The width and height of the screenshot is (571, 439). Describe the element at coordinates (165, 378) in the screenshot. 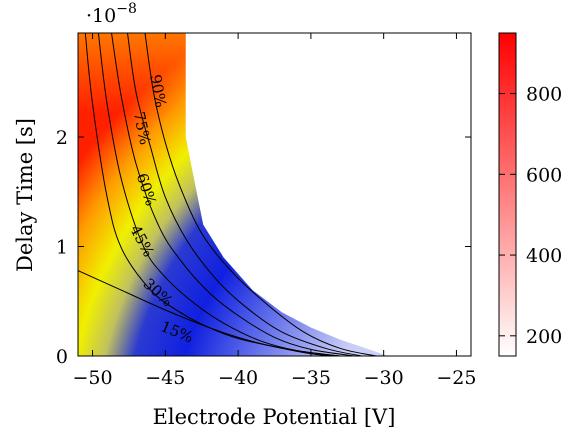

I see `x-tick-label: −45` at that location.